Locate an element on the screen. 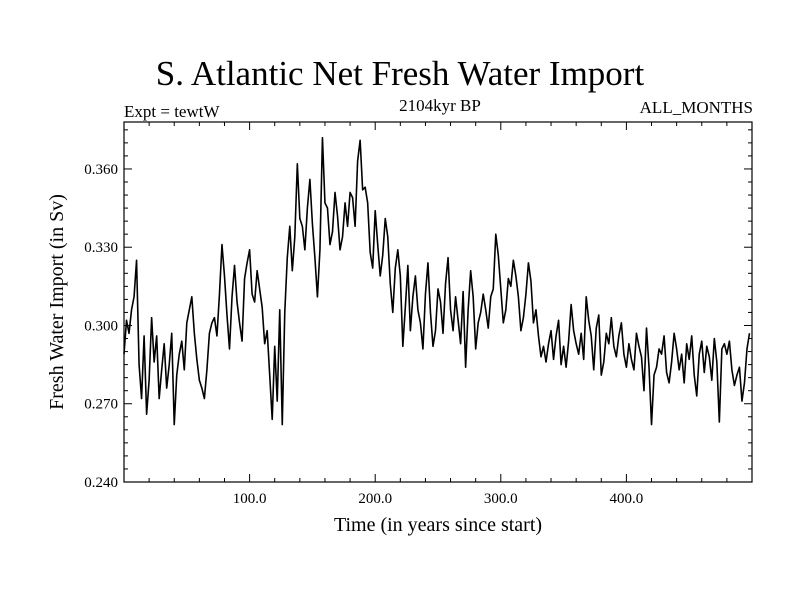 The height and width of the screenshot is (600, 800). chart-title: S. Atlantic Net Fresh Water Import is located at coordinates (400, 73).